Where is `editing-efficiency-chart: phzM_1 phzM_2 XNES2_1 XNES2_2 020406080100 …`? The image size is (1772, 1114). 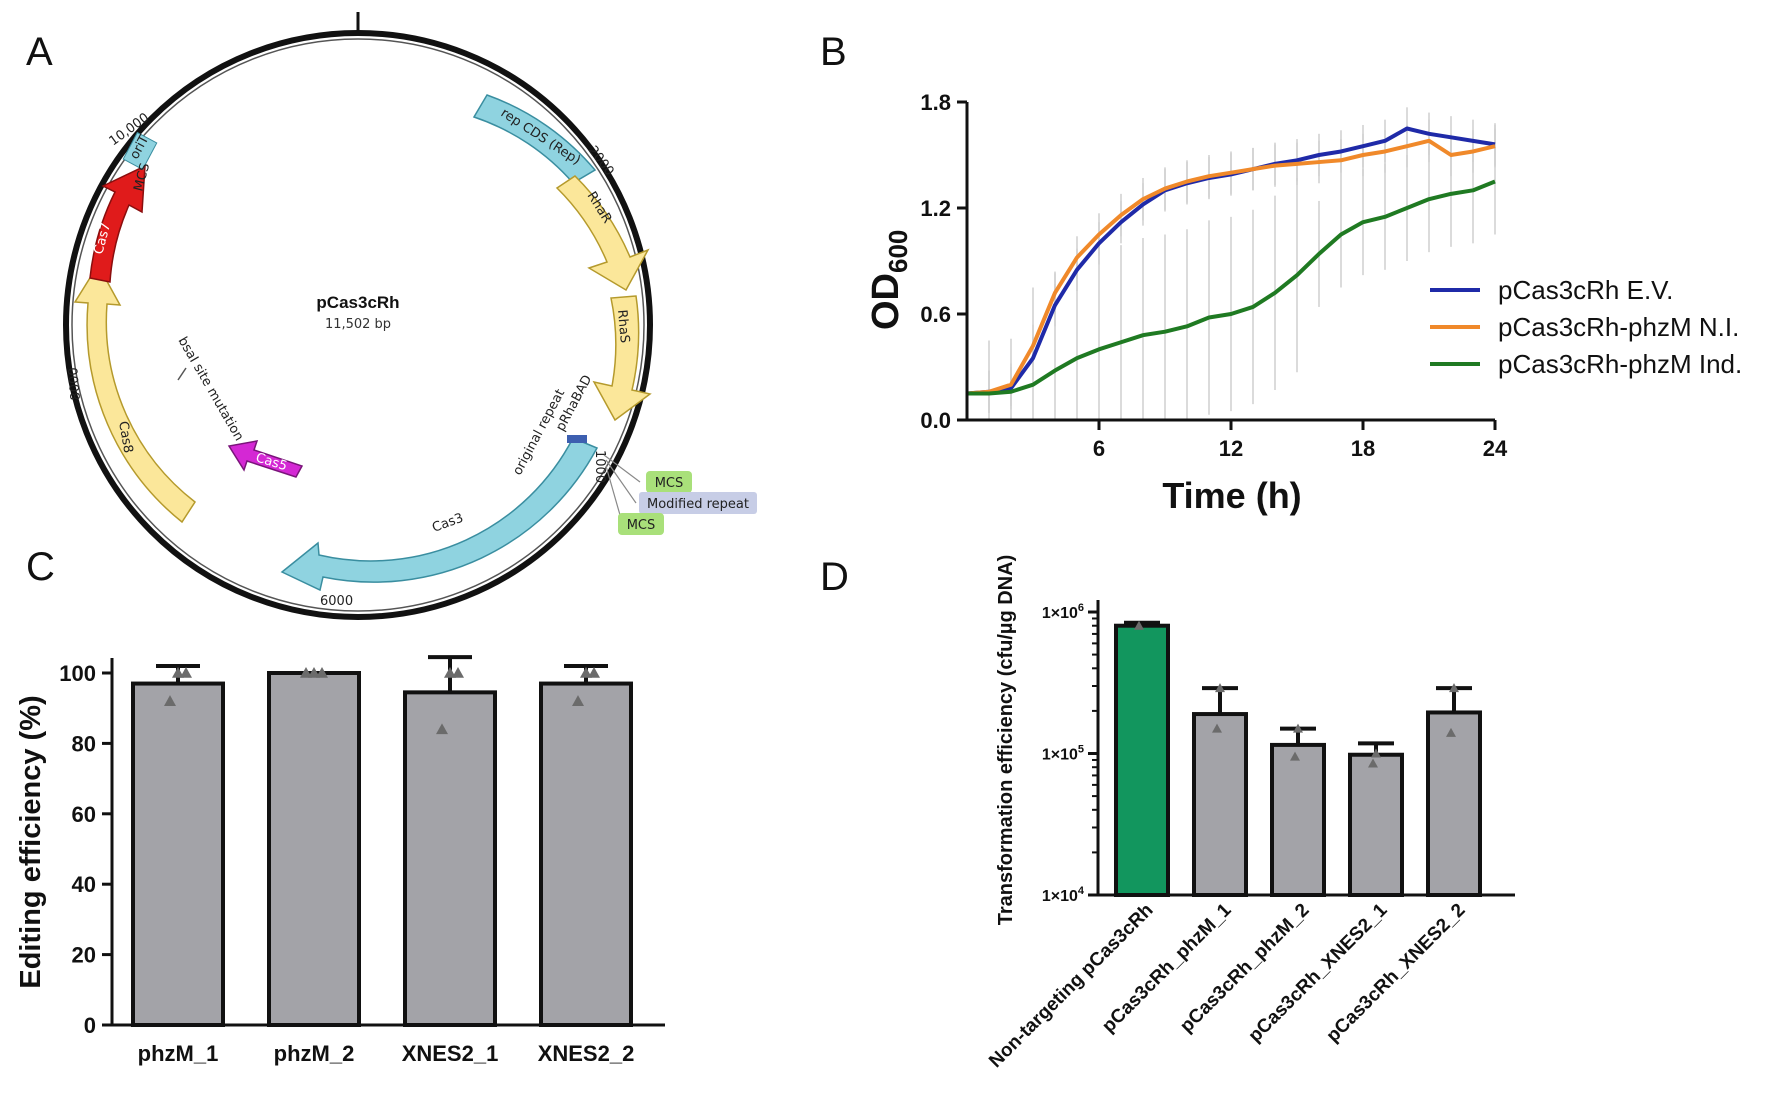
editing-efficiency-chart: phzM_1 phzM_2 XNES2_1 XNES2_2 020406080100 … is located at coordinates (340, 860).